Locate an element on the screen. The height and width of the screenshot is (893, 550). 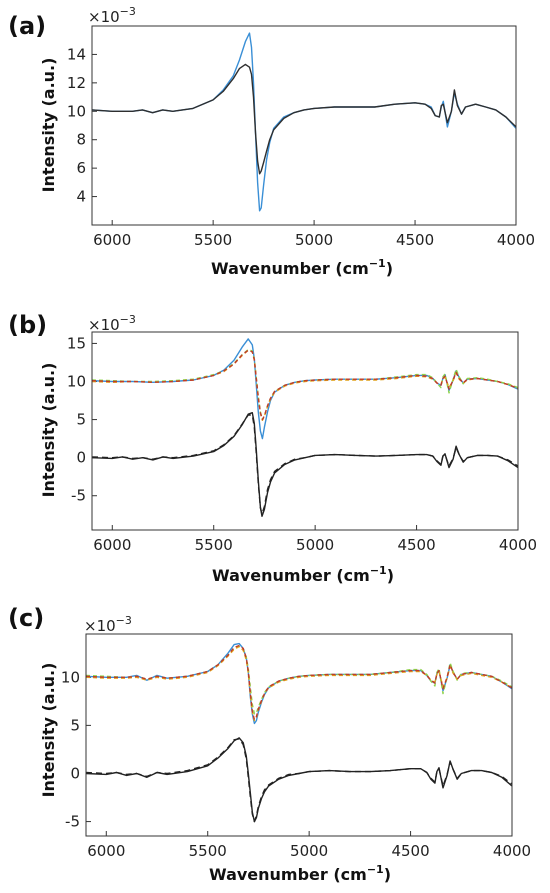
y-tick-label: 8 is located at coordinates (81, 140).